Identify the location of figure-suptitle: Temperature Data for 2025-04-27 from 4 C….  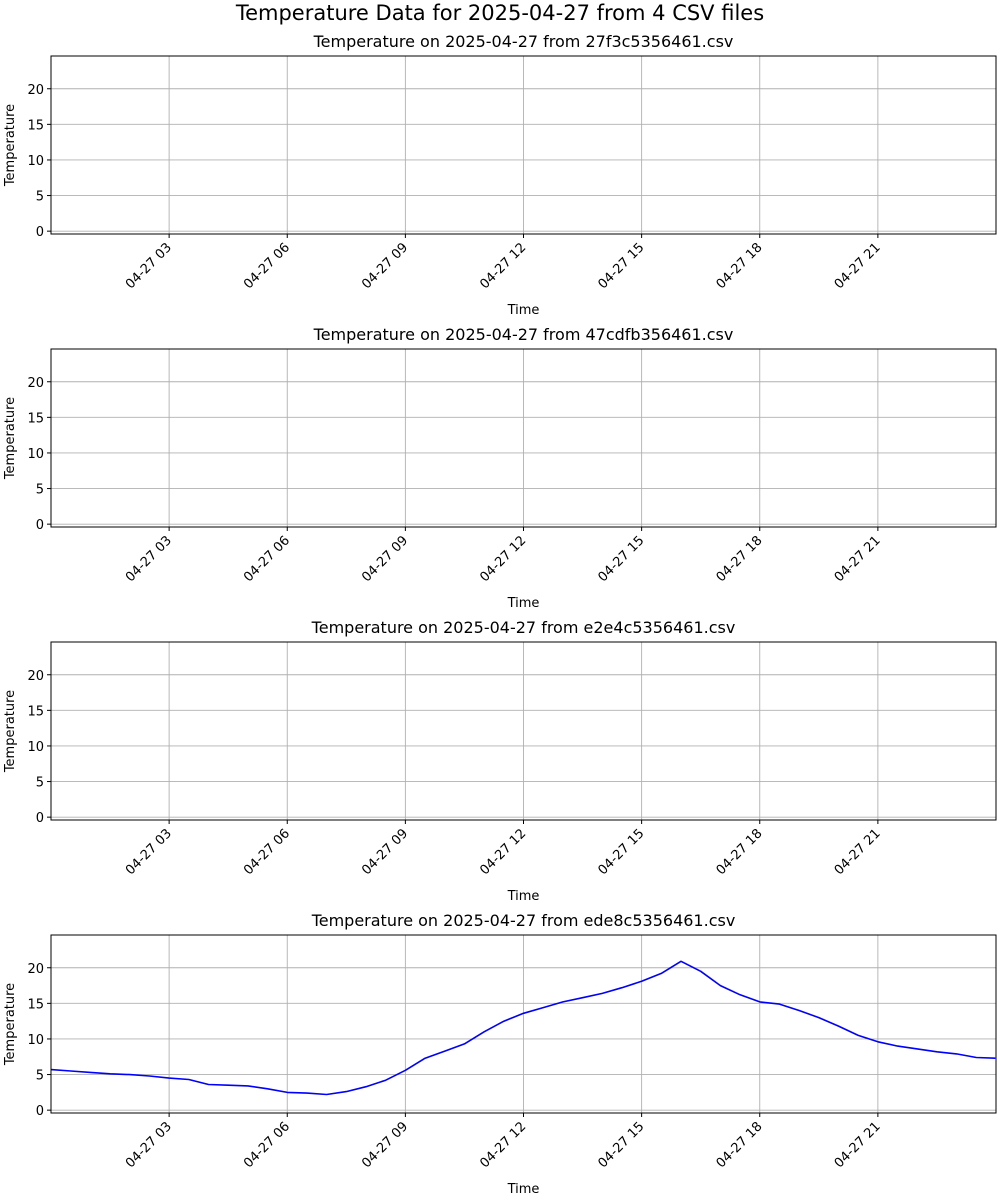
(499, 13).